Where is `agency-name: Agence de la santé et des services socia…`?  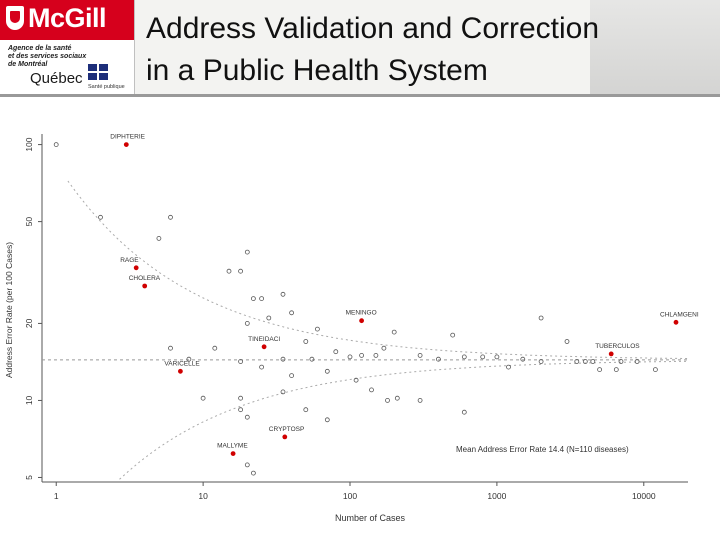
agency-name: Agence de la santé et des services socia… is located at coordinates (48, 57).